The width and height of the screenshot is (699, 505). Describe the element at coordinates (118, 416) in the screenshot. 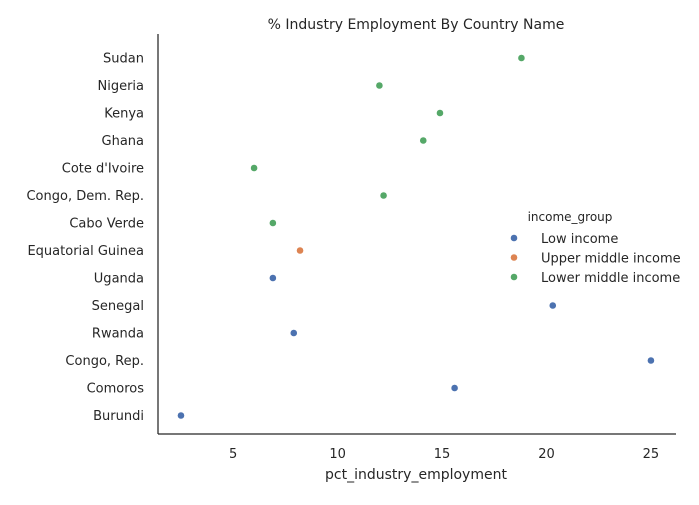

I see `y-tick-label: Burundi` at that location.